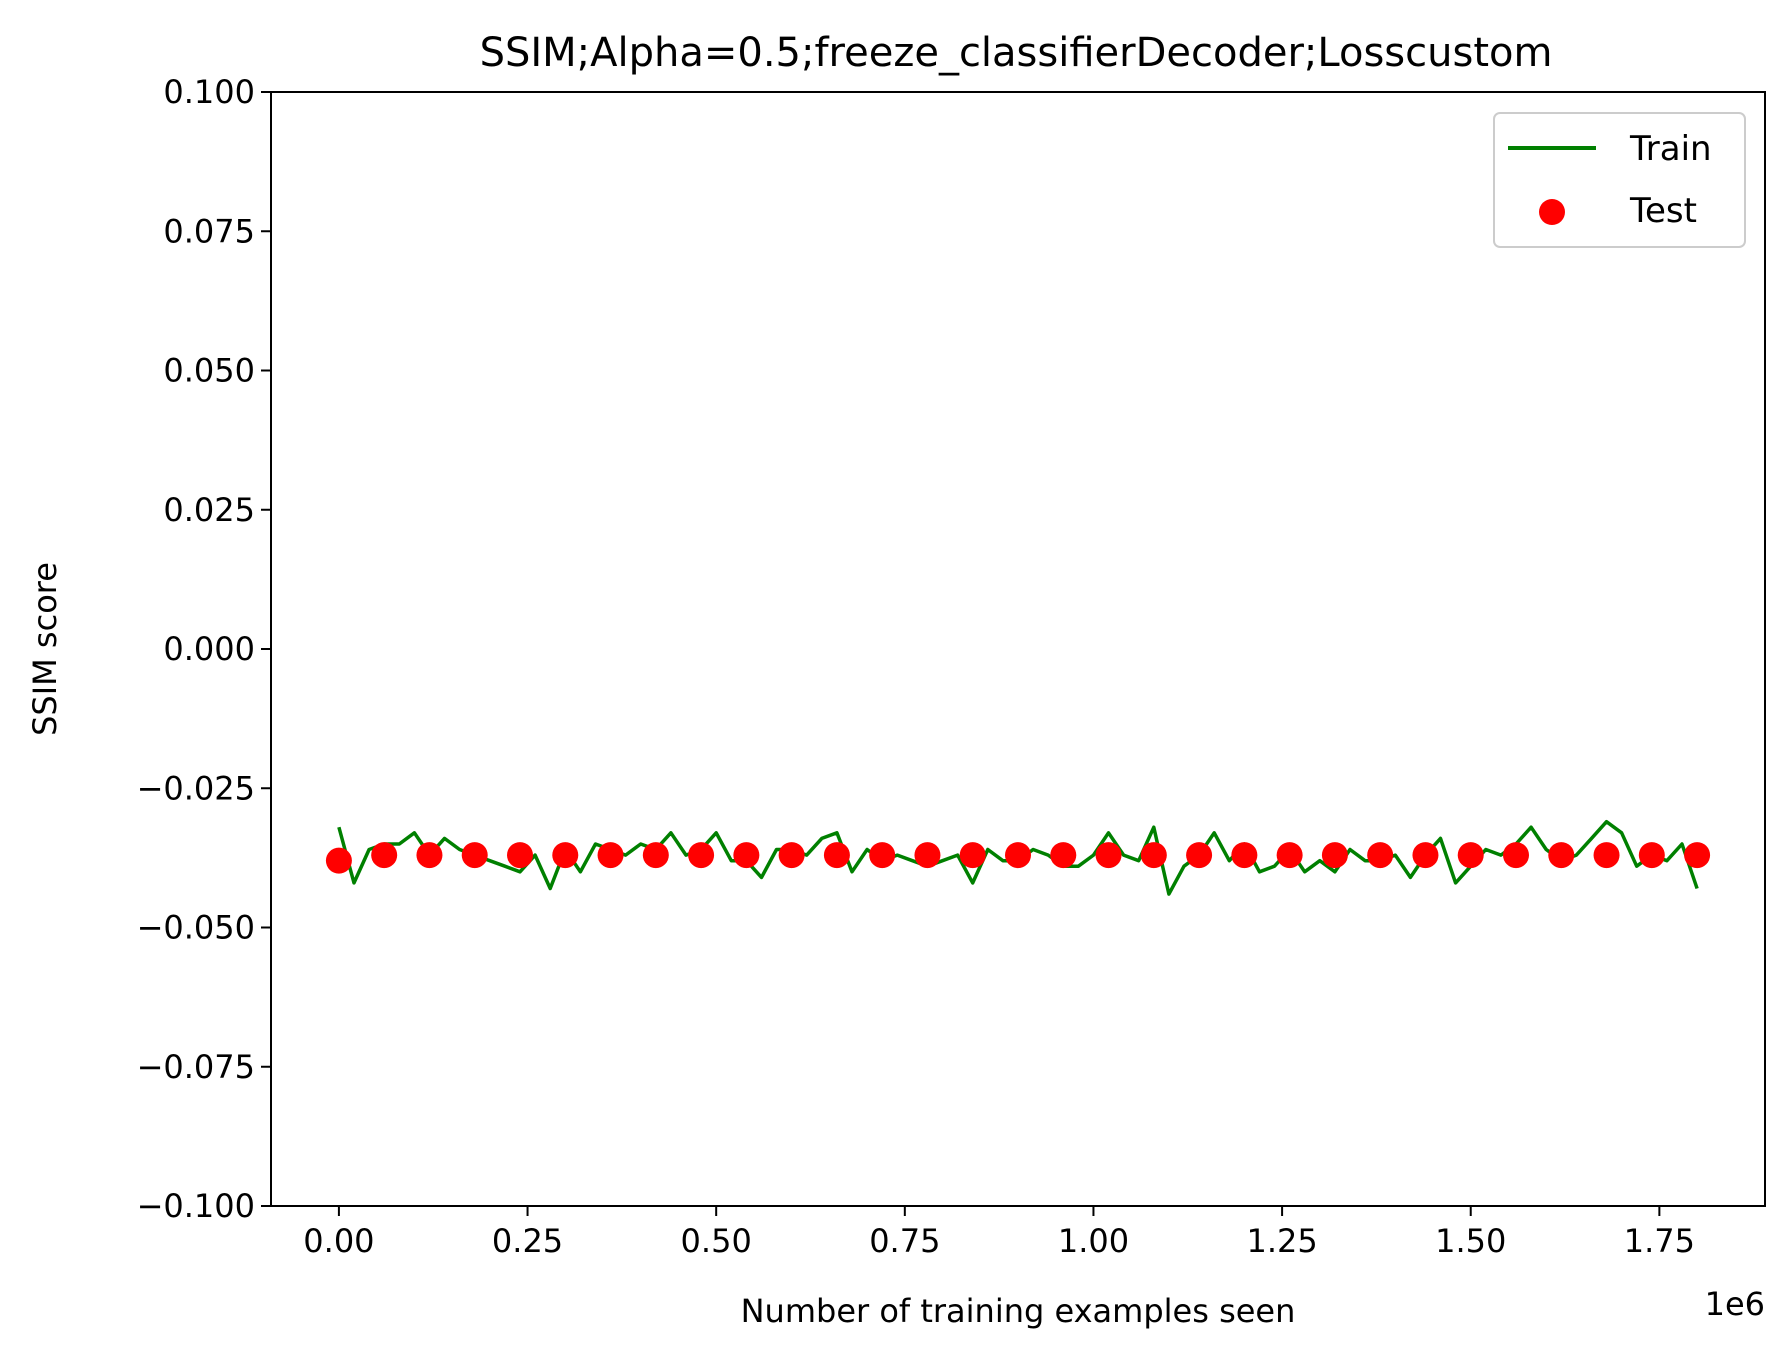 The width and height of the screenshot is (1787, 1357). What do you see at coordinates (209, 92) in the screenshot?
I see `y-tick-label: 0.100` at bounding box center [209, 92].